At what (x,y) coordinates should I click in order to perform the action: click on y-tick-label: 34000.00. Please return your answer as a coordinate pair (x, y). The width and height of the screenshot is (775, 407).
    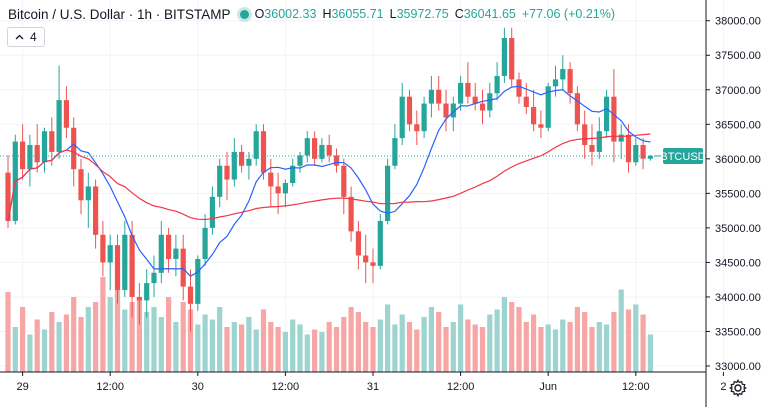
    Looking at the image, I should click on (738, 298).